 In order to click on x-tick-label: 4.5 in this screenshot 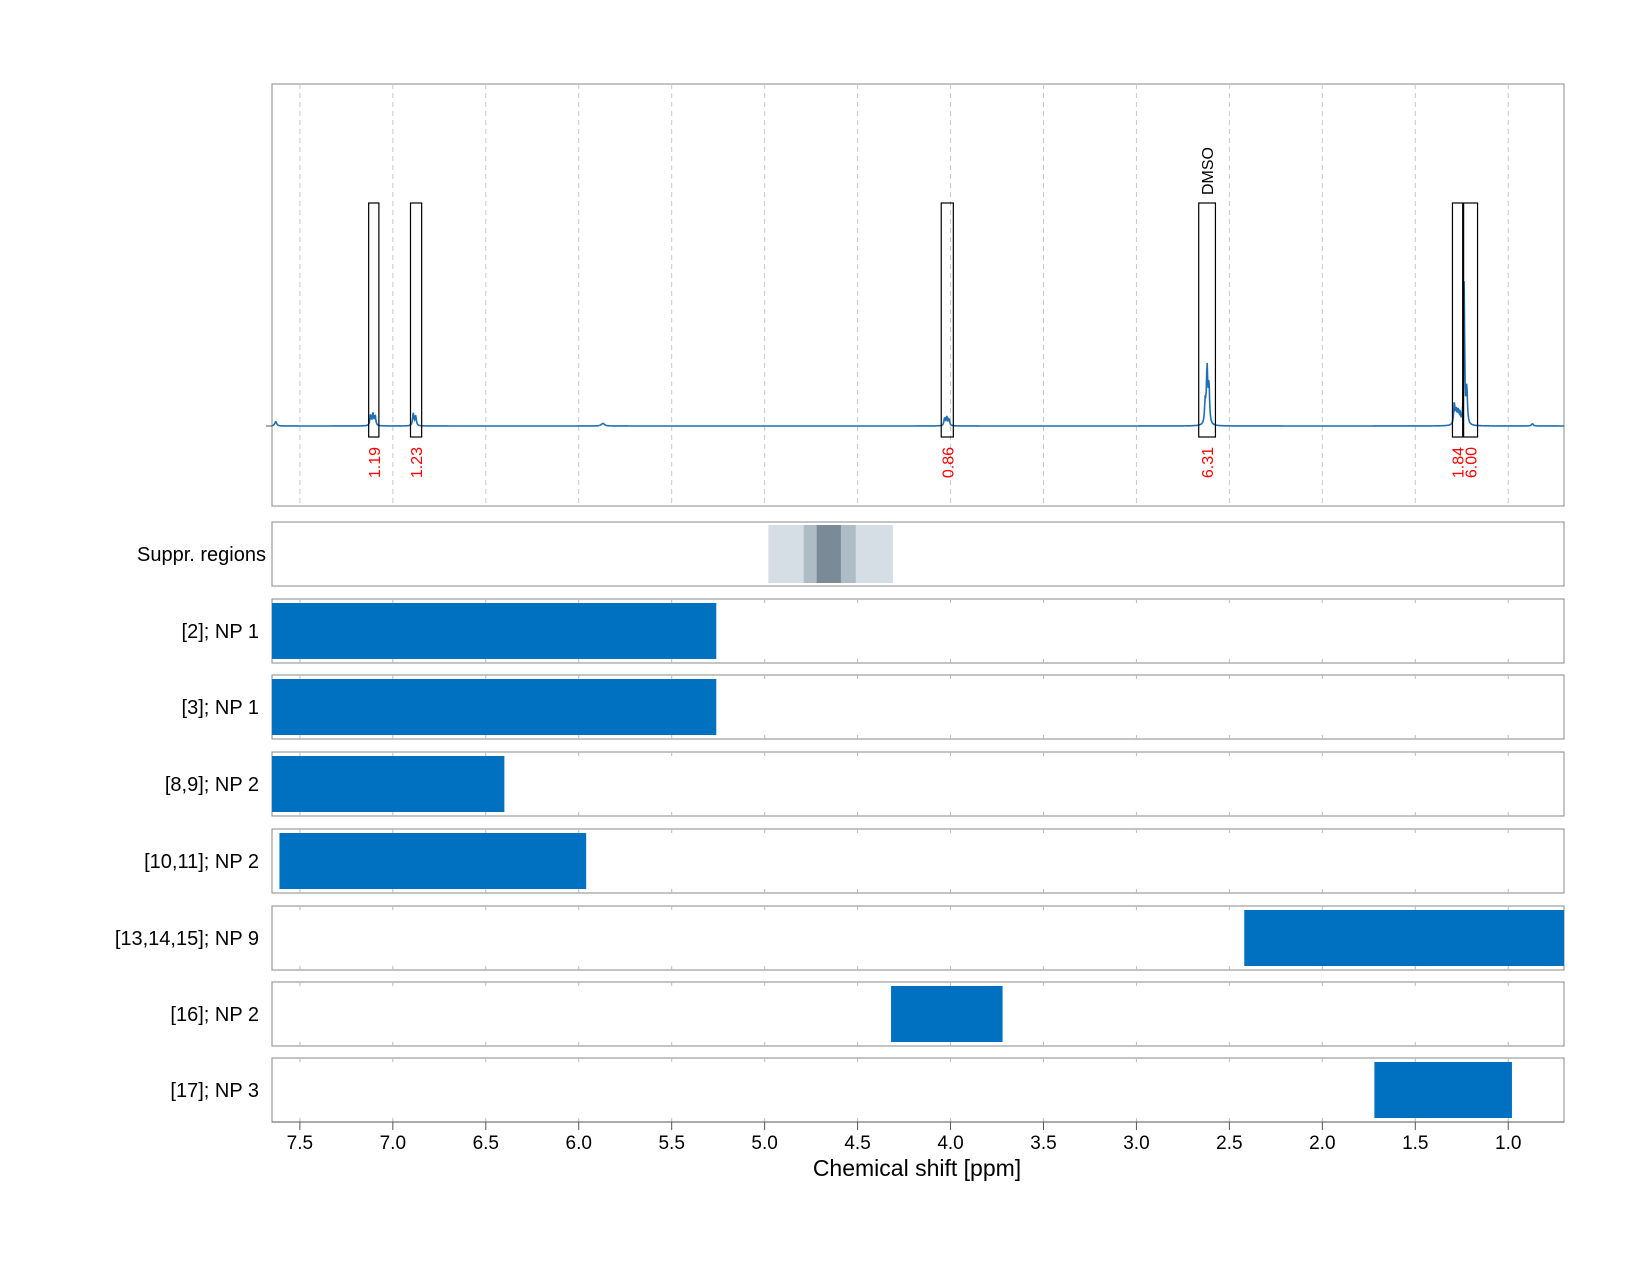, I will do `click(857, 1143)`.